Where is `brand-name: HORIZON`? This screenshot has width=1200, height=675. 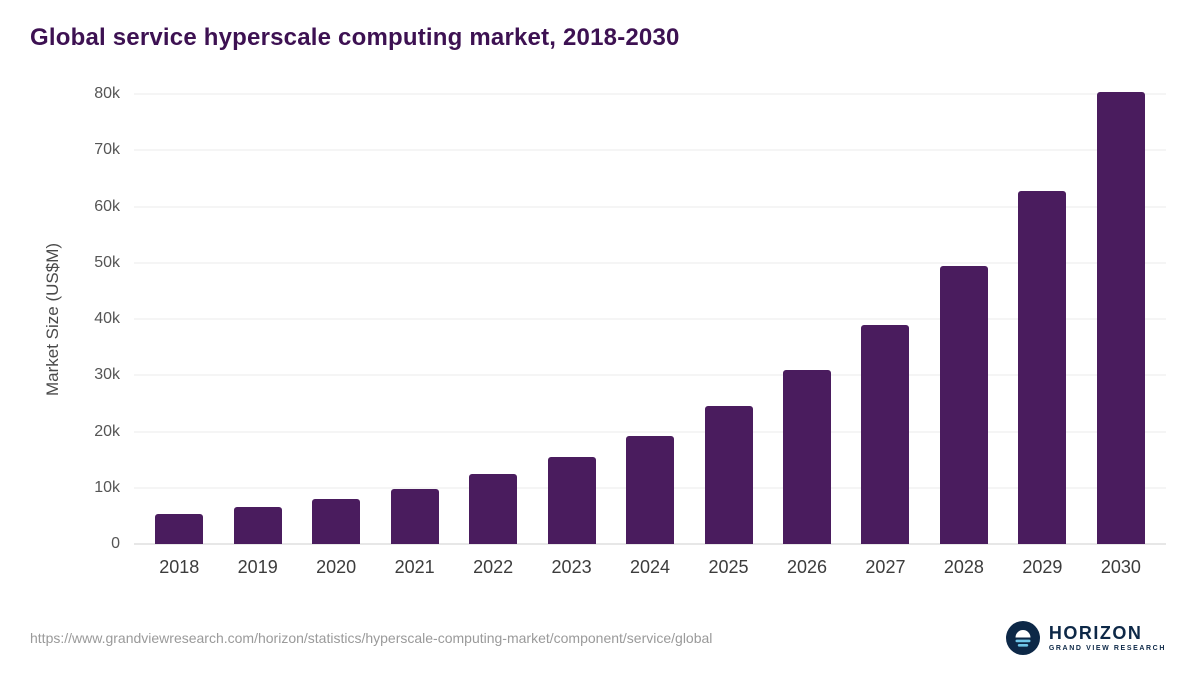
brand-name: HORIZON is located at coordinates (1095, 632).